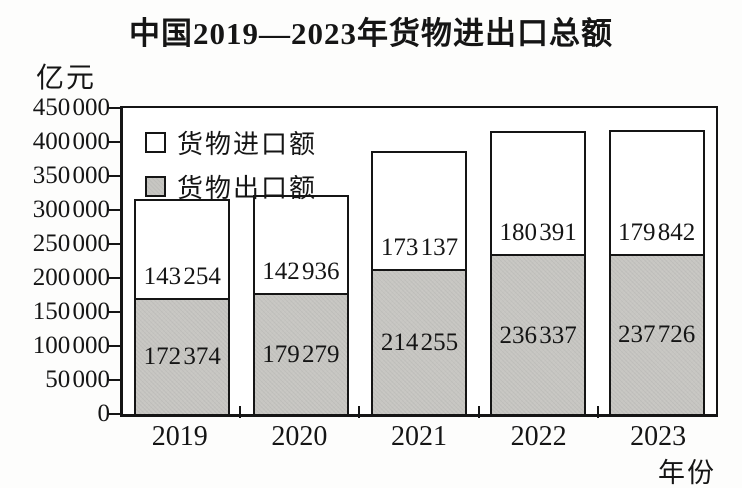 The image size is (742, 488). I want to click on import-swatch-icon, so click(155, 142).